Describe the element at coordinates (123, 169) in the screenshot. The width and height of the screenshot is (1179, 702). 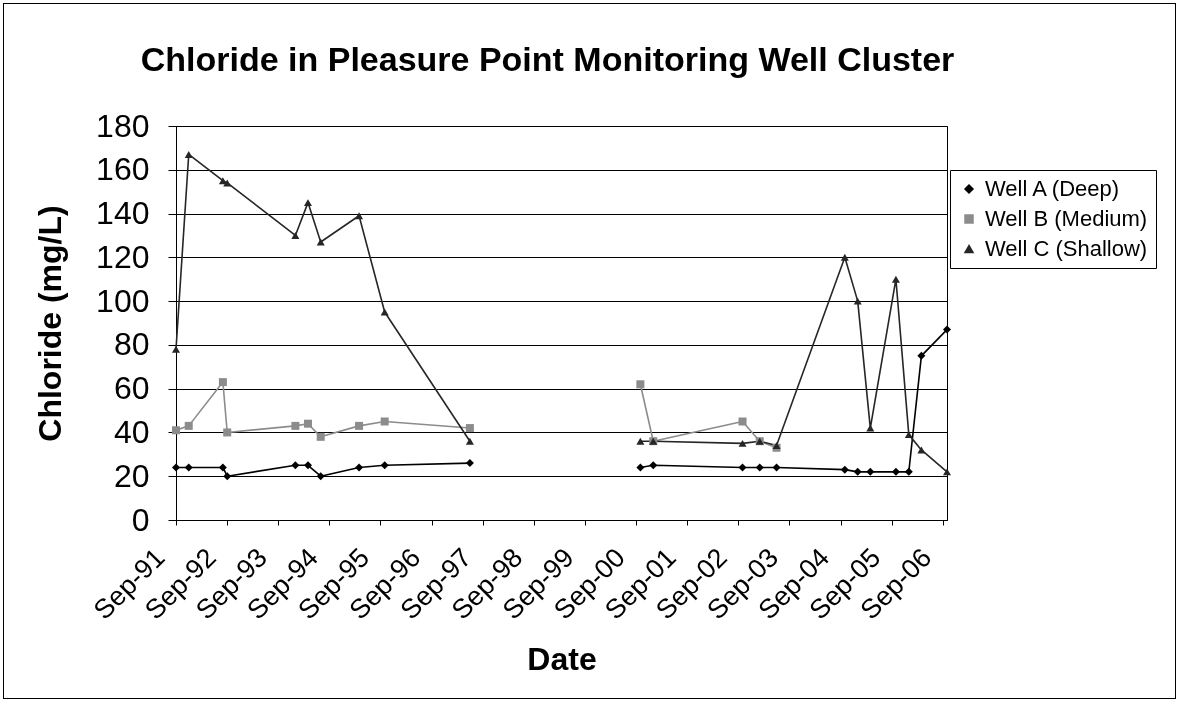
I see `y-tick-label: 160` at that location.